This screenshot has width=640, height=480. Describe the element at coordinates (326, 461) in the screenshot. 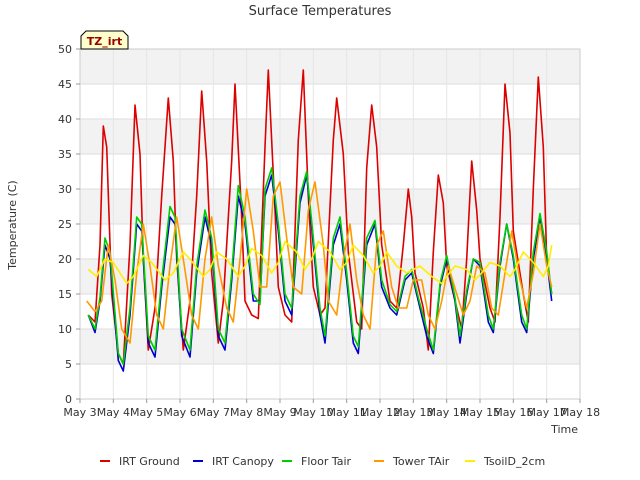

I see `legend-label: Floor Tair` at that location.